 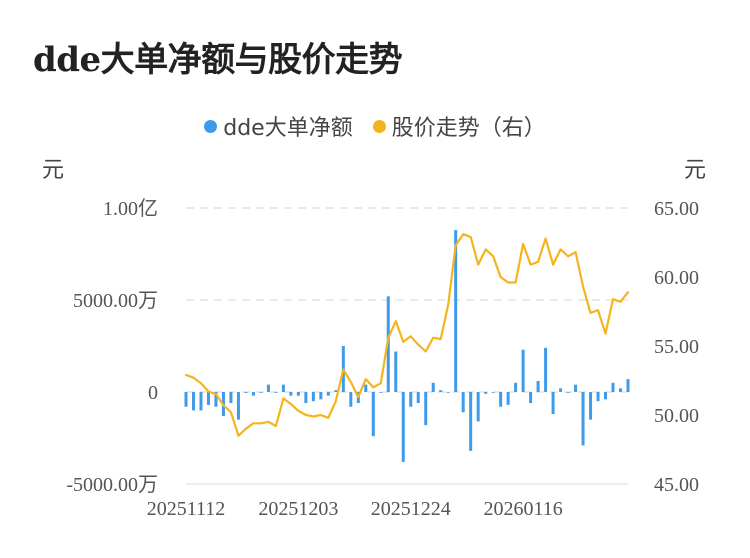 I want to click on legend-item-dde: dde大单净额, so click(x=278, y=126).